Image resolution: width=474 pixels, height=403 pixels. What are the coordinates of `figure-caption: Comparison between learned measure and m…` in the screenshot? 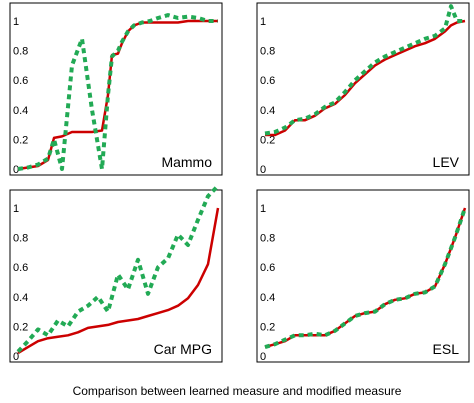 It's located at (237, 391).